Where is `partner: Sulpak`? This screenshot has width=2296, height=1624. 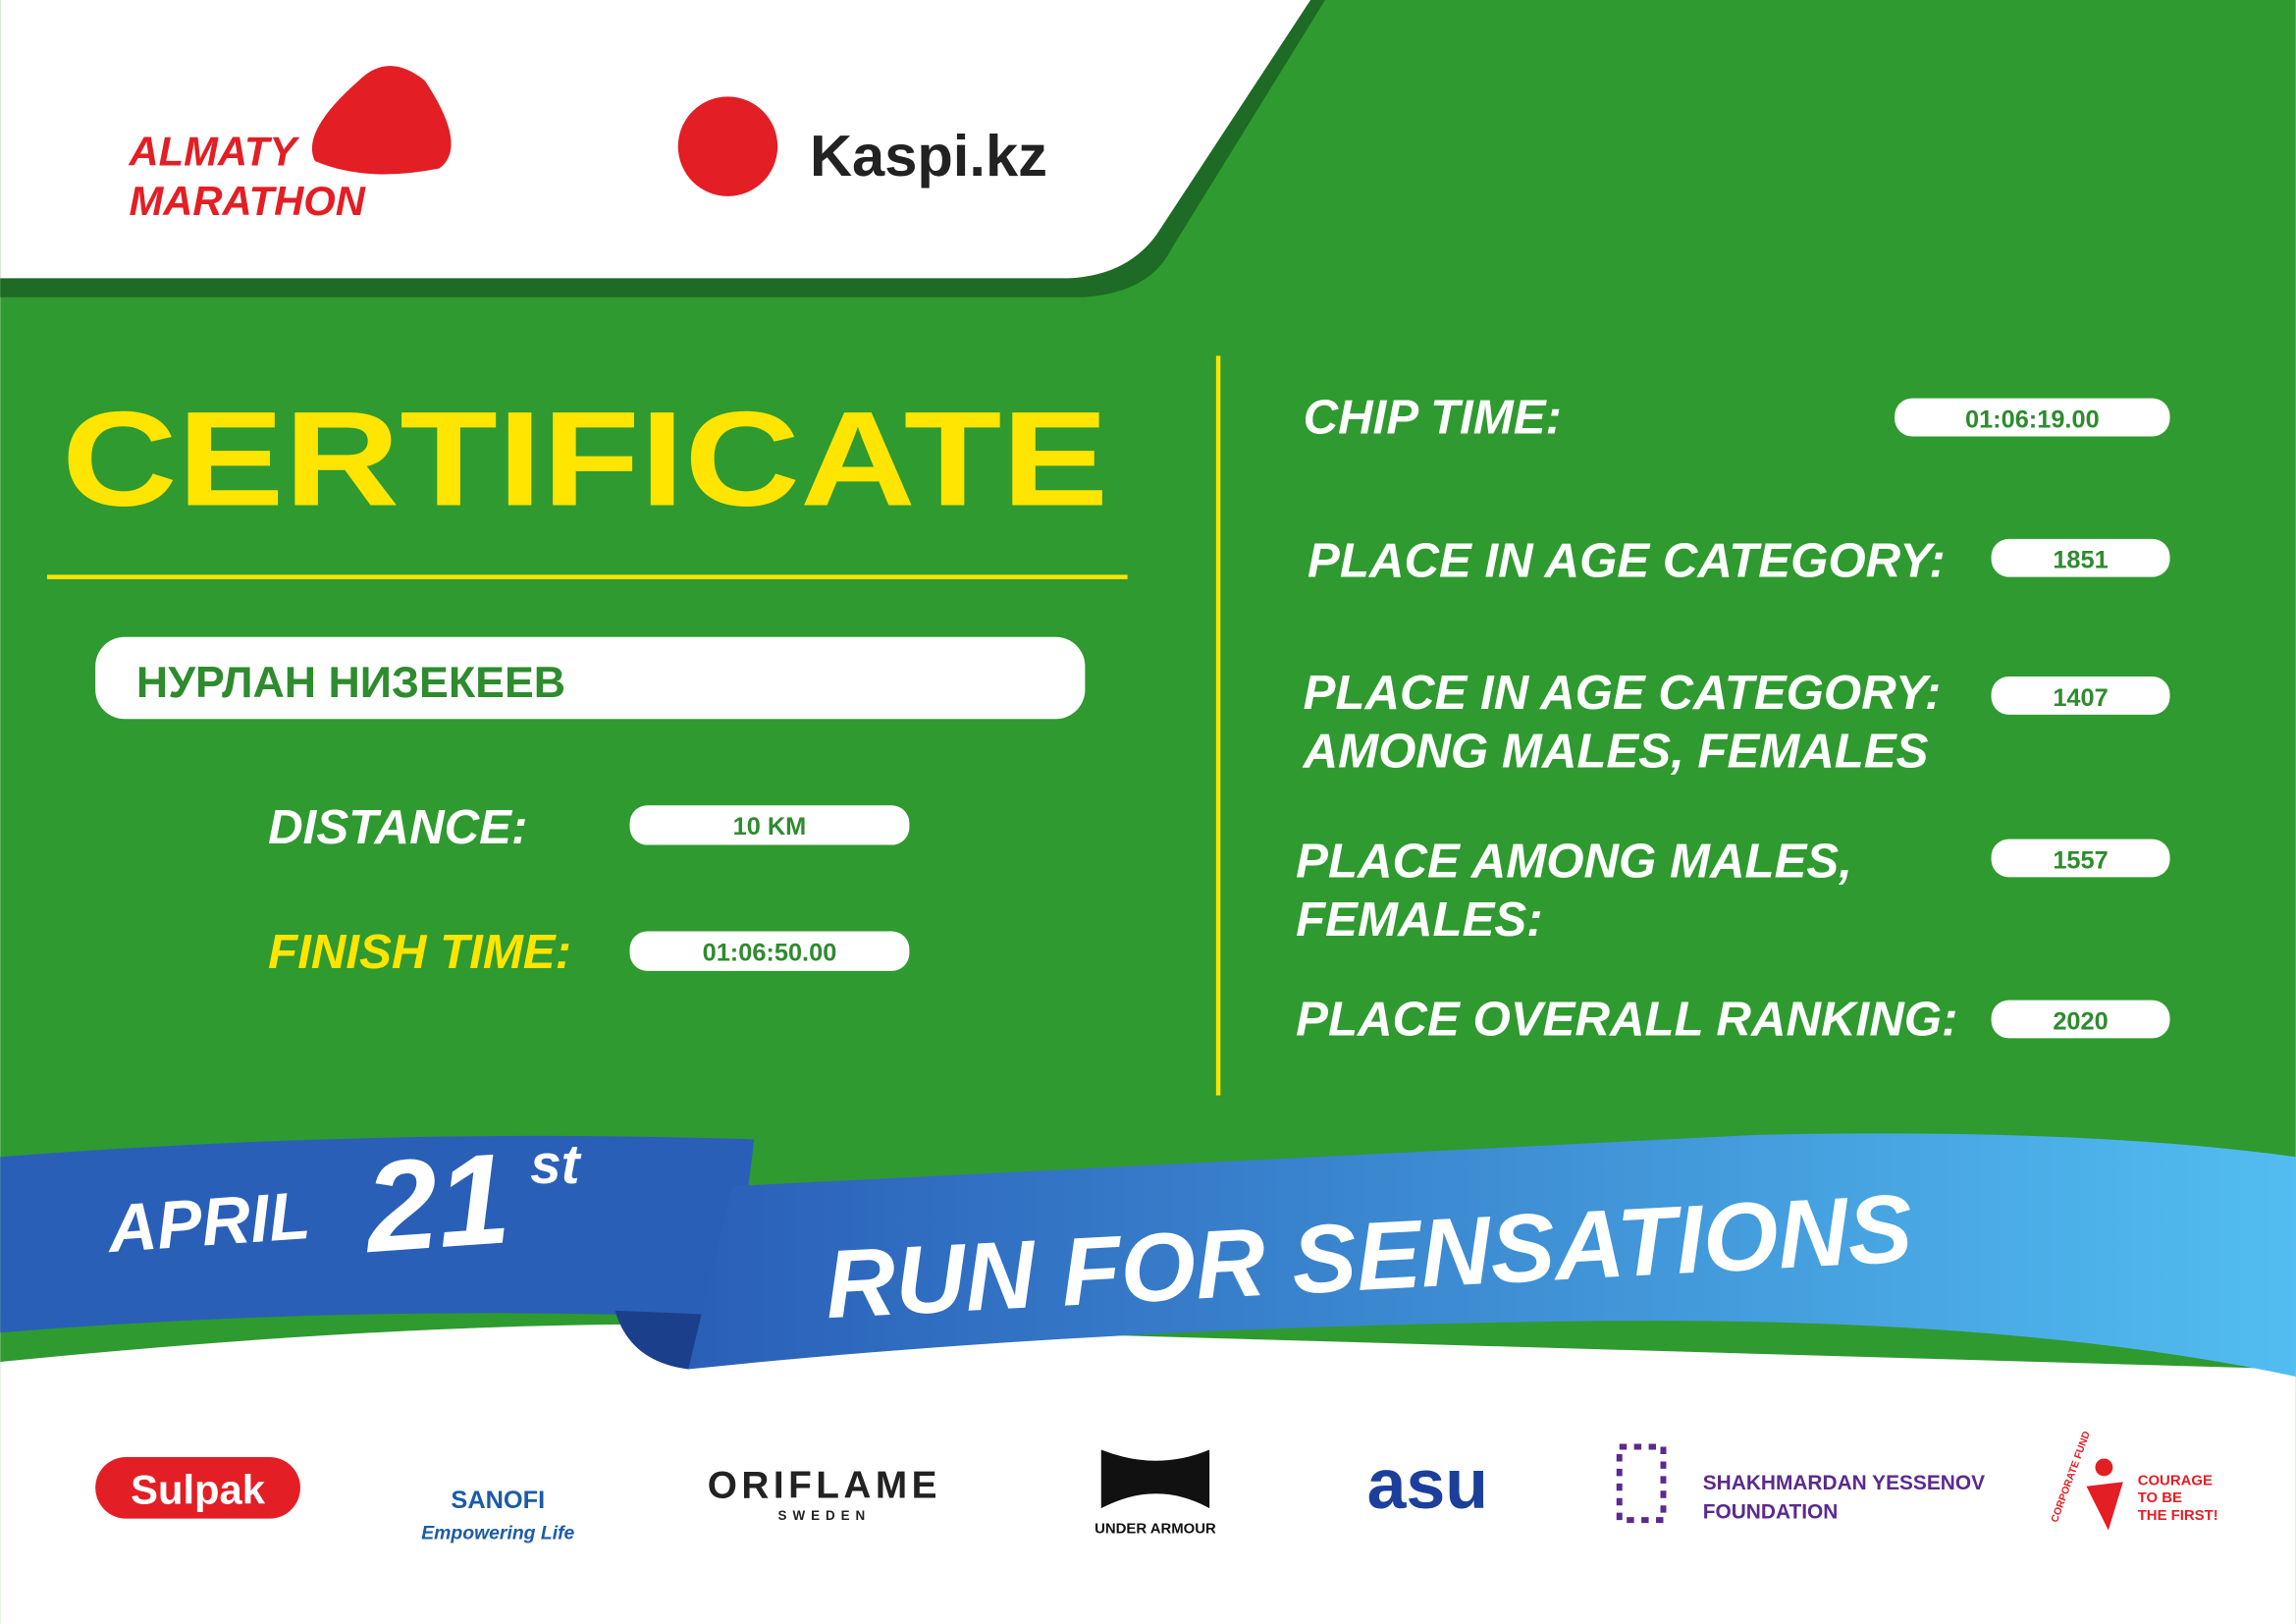
partner: Sulpak is located at coordinates (198, 1490).